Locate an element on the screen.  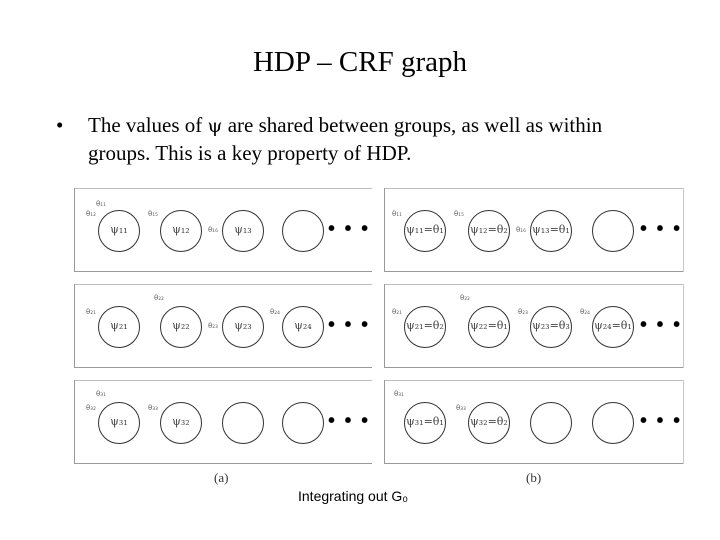
psi-symbol: ψ is located at coordinates (215, 126).